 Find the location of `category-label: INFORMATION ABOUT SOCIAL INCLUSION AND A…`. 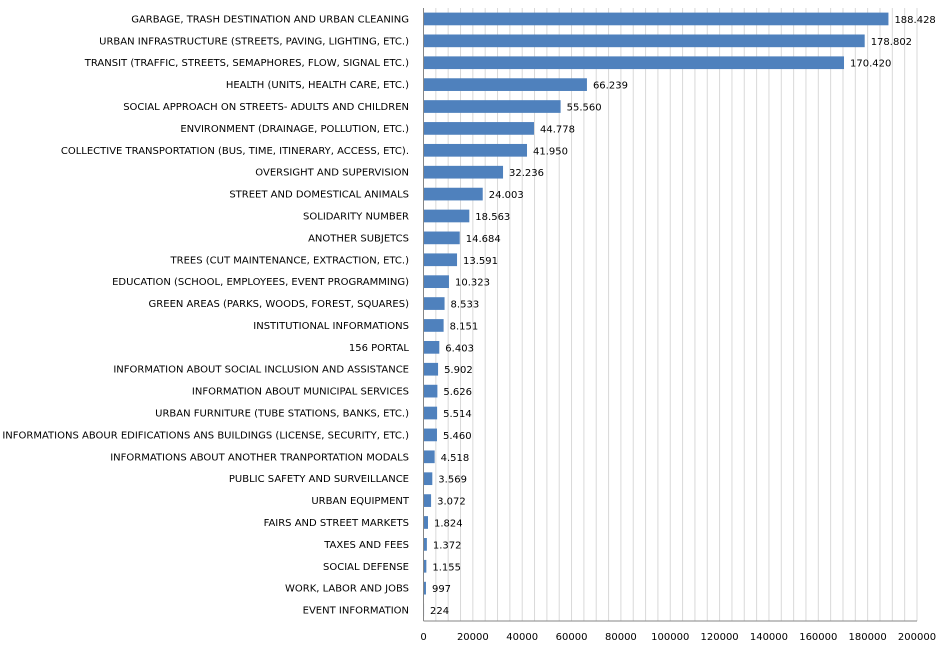

category-label: INFORMATION ABOUT SOCIAL INCLUSION AND A… is located at coordinates (261, 370).